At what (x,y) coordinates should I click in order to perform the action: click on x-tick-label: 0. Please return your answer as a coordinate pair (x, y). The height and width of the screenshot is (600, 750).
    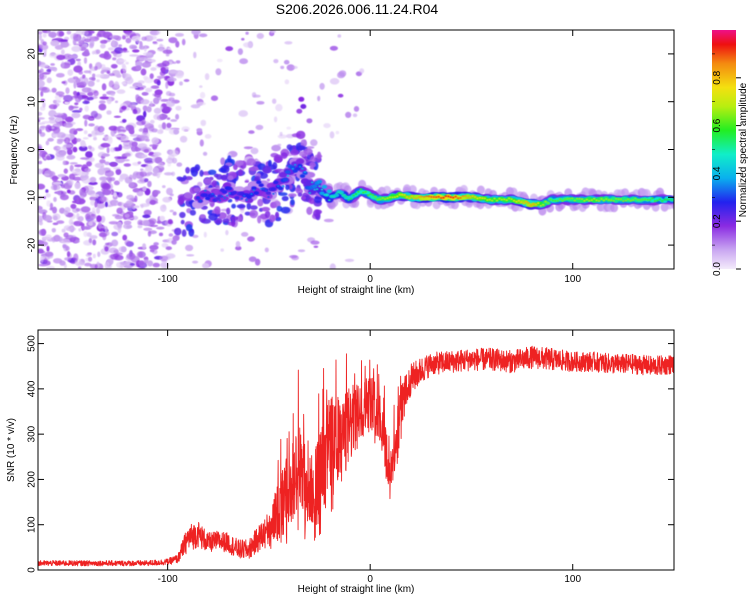
    Looking at the image, I should click on (370, 279).